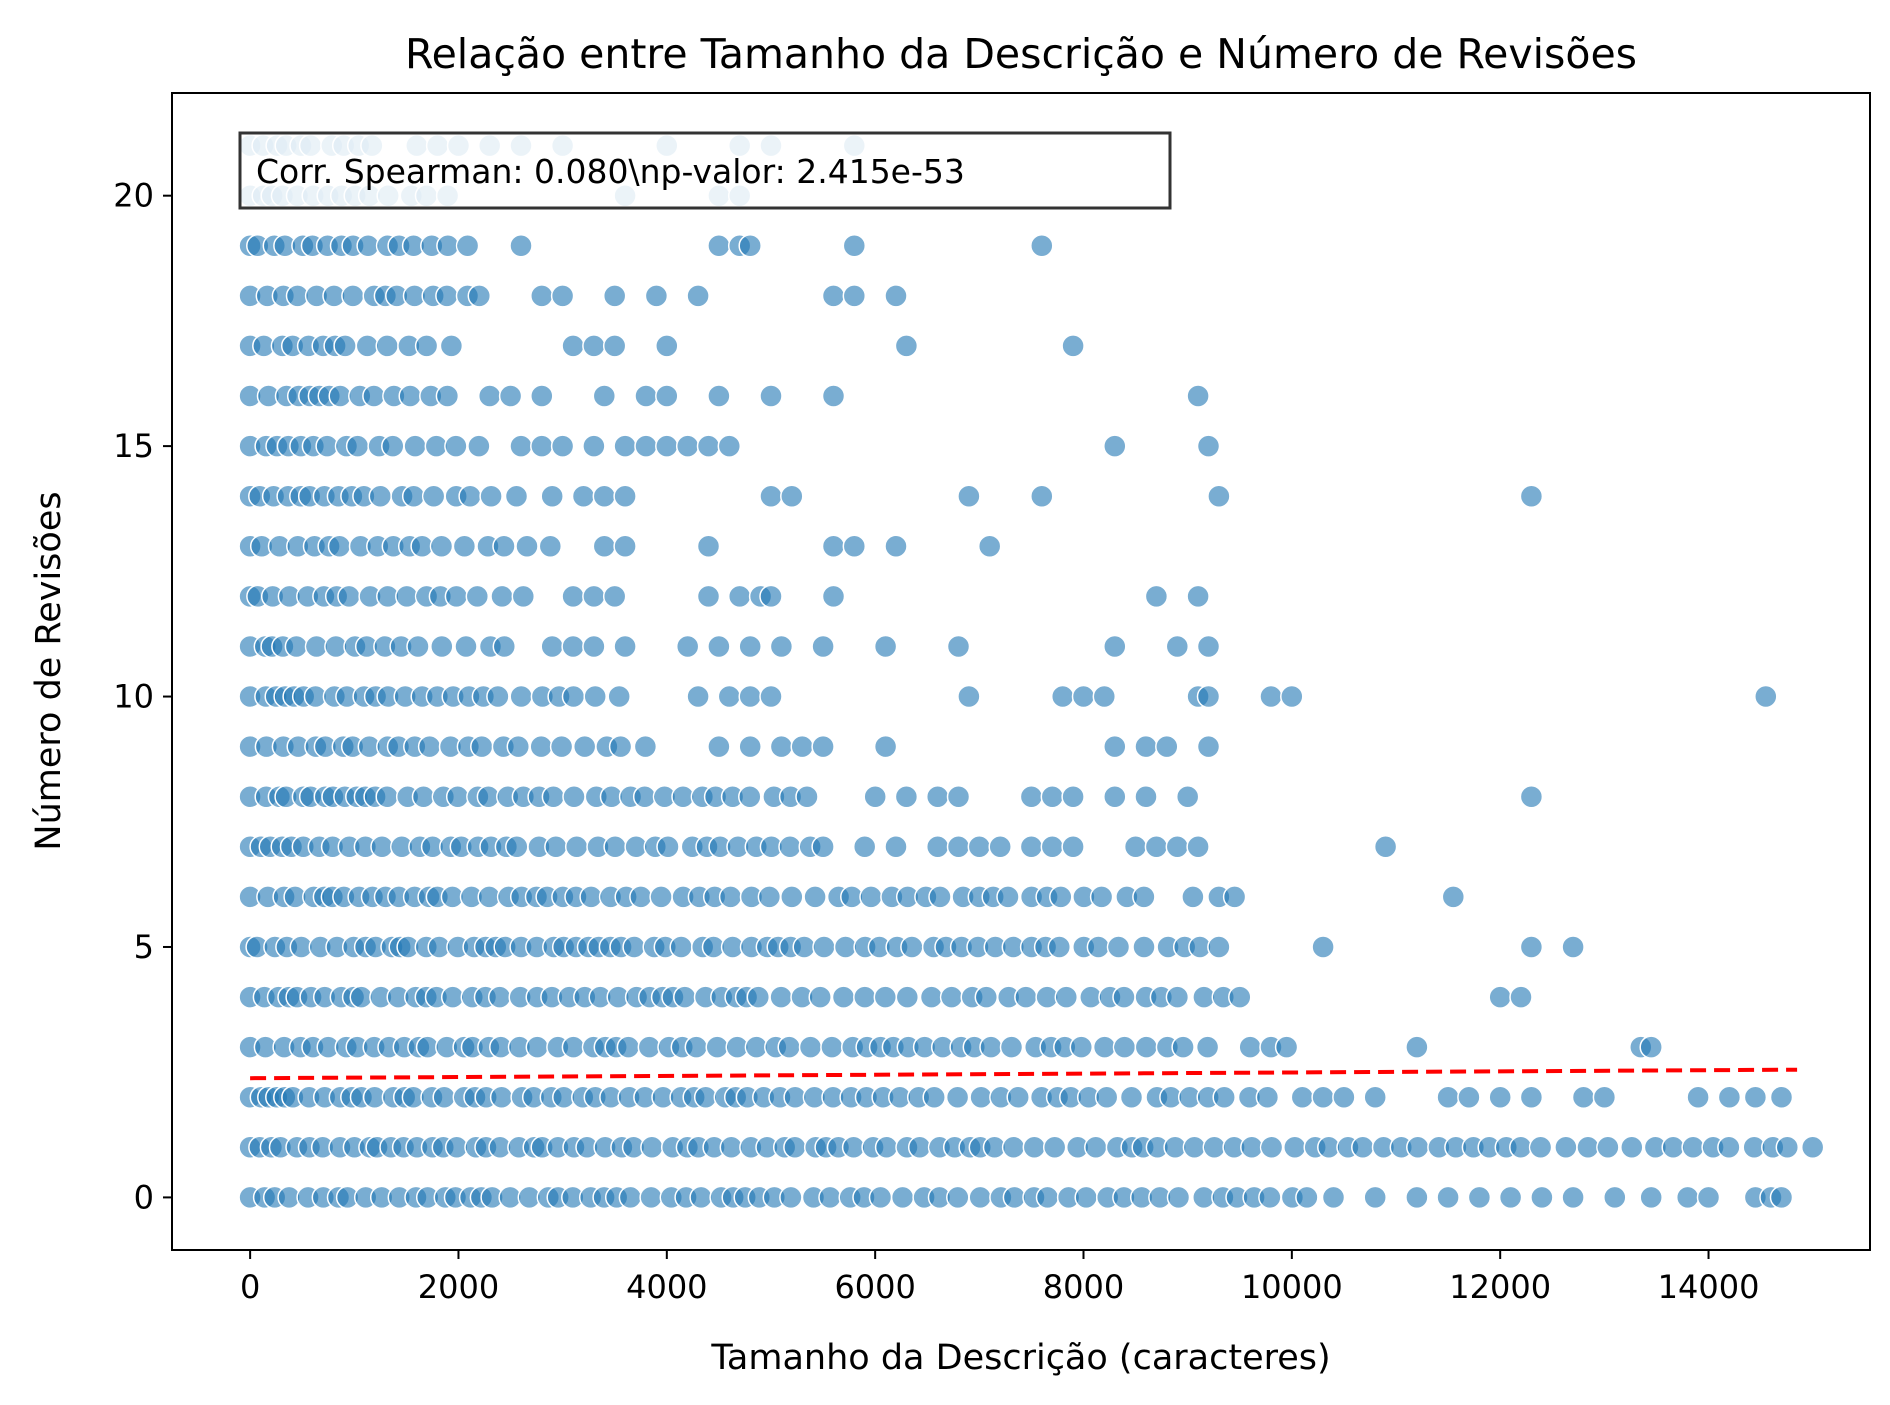 The width and height of the screenshot is (1890, 1405). I want to click on y-tick-label: 5, so click(144, 947).